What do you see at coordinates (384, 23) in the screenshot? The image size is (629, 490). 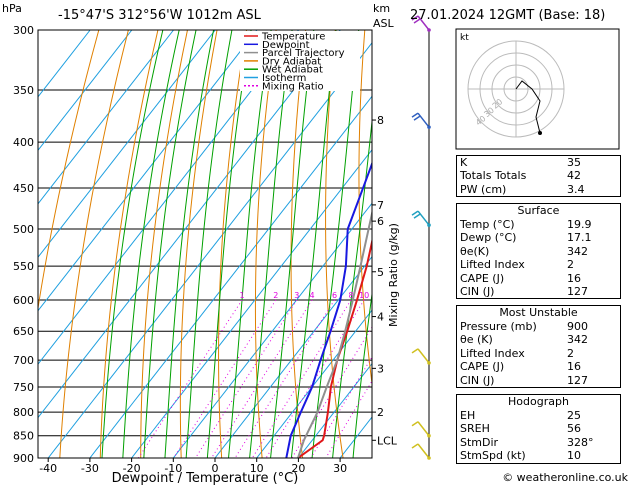 I see `asl-label: ASL` at bounding box center [384, 23].